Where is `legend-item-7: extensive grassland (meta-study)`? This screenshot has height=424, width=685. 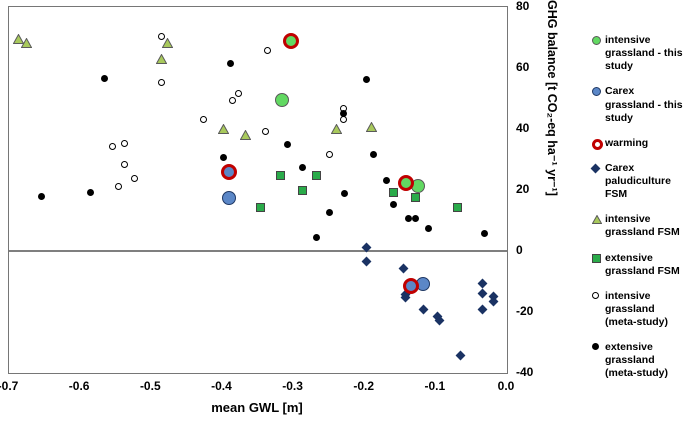
legend-item-7: extensive grassland (meta-study) is located at coordinates (638, 360).